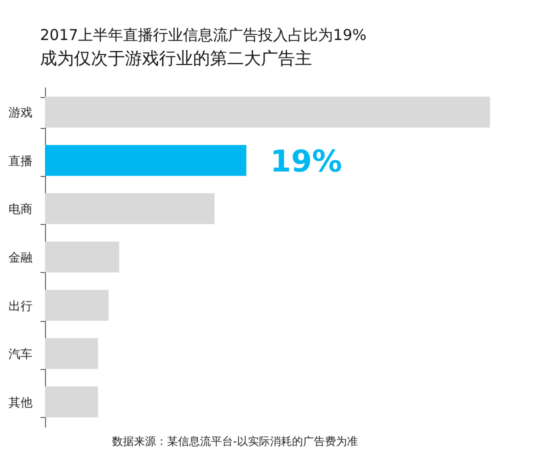  What do you see at coordinates (20, 113) in the screenshot?
I see `y-tick-label: 游戏` at bounding box center [20, 113].